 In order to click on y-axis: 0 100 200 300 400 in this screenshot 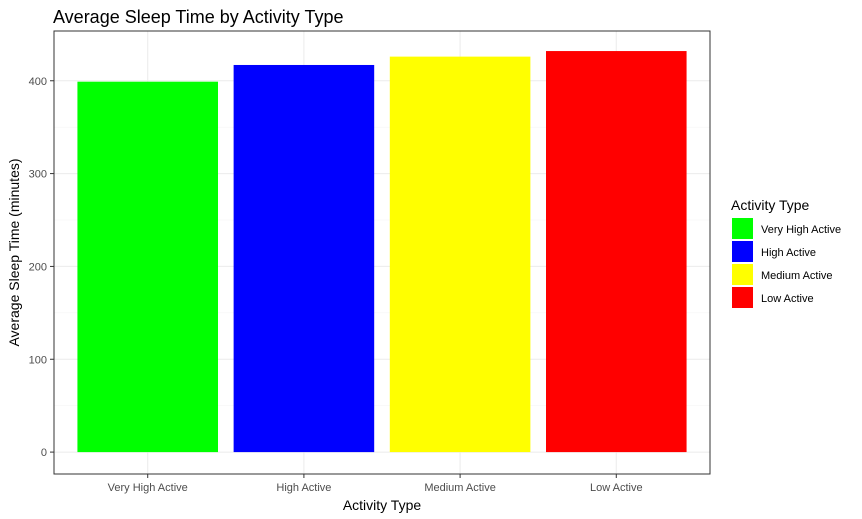, I will do `click(41, 267)`.